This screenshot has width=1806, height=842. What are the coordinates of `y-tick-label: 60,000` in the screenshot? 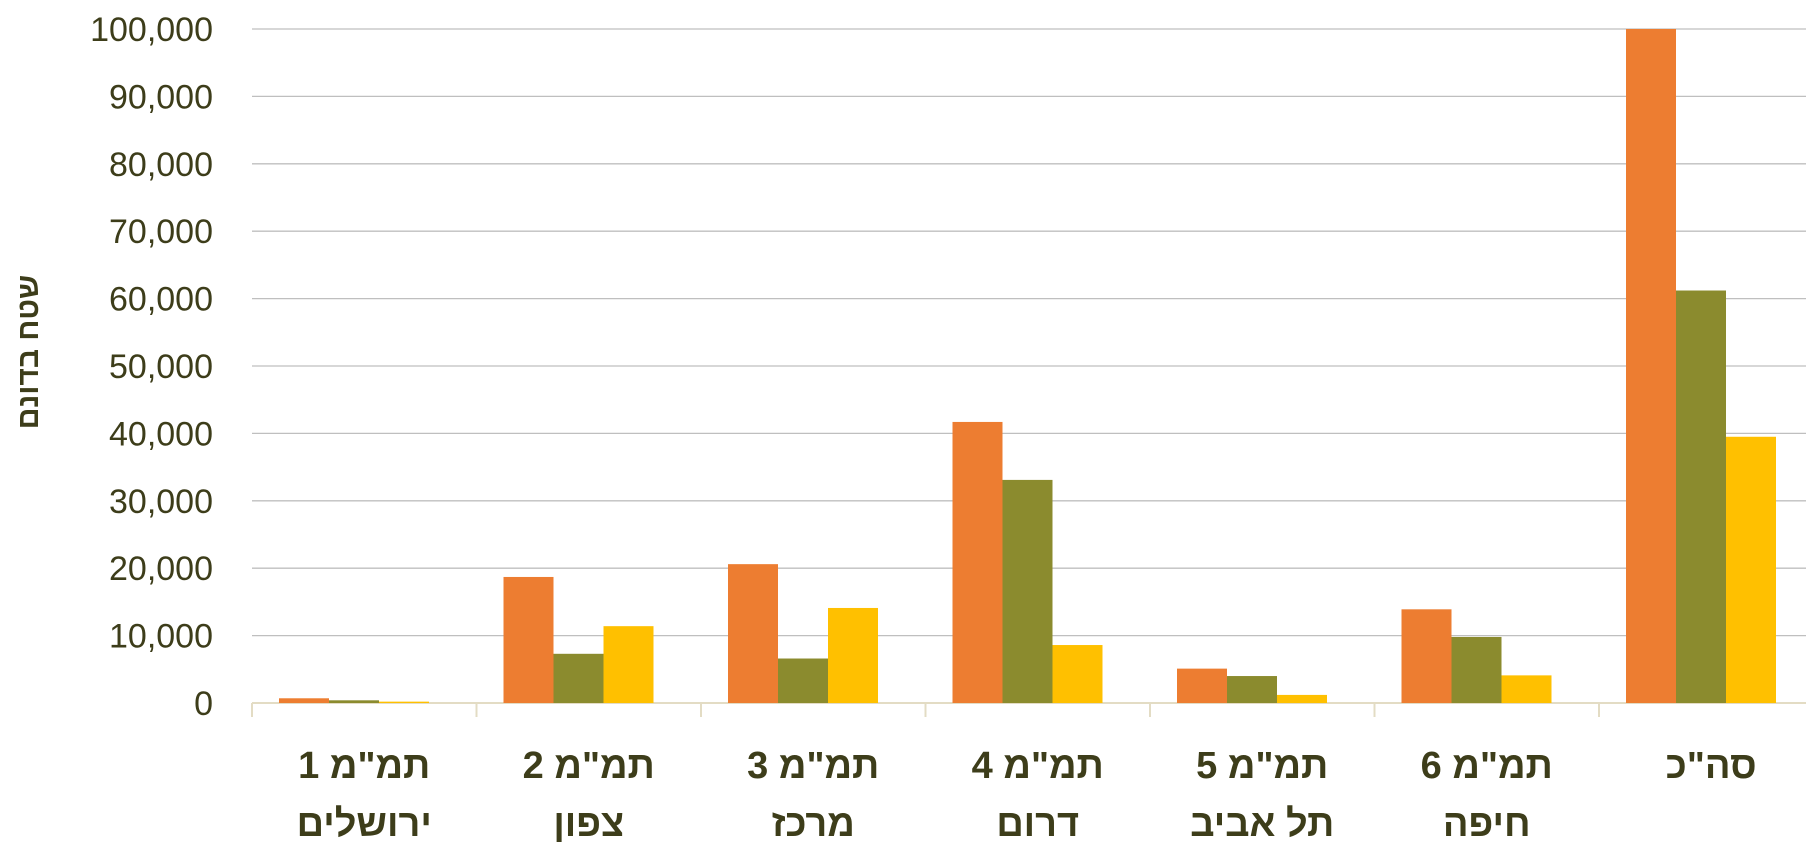 It's located at (161, 300).